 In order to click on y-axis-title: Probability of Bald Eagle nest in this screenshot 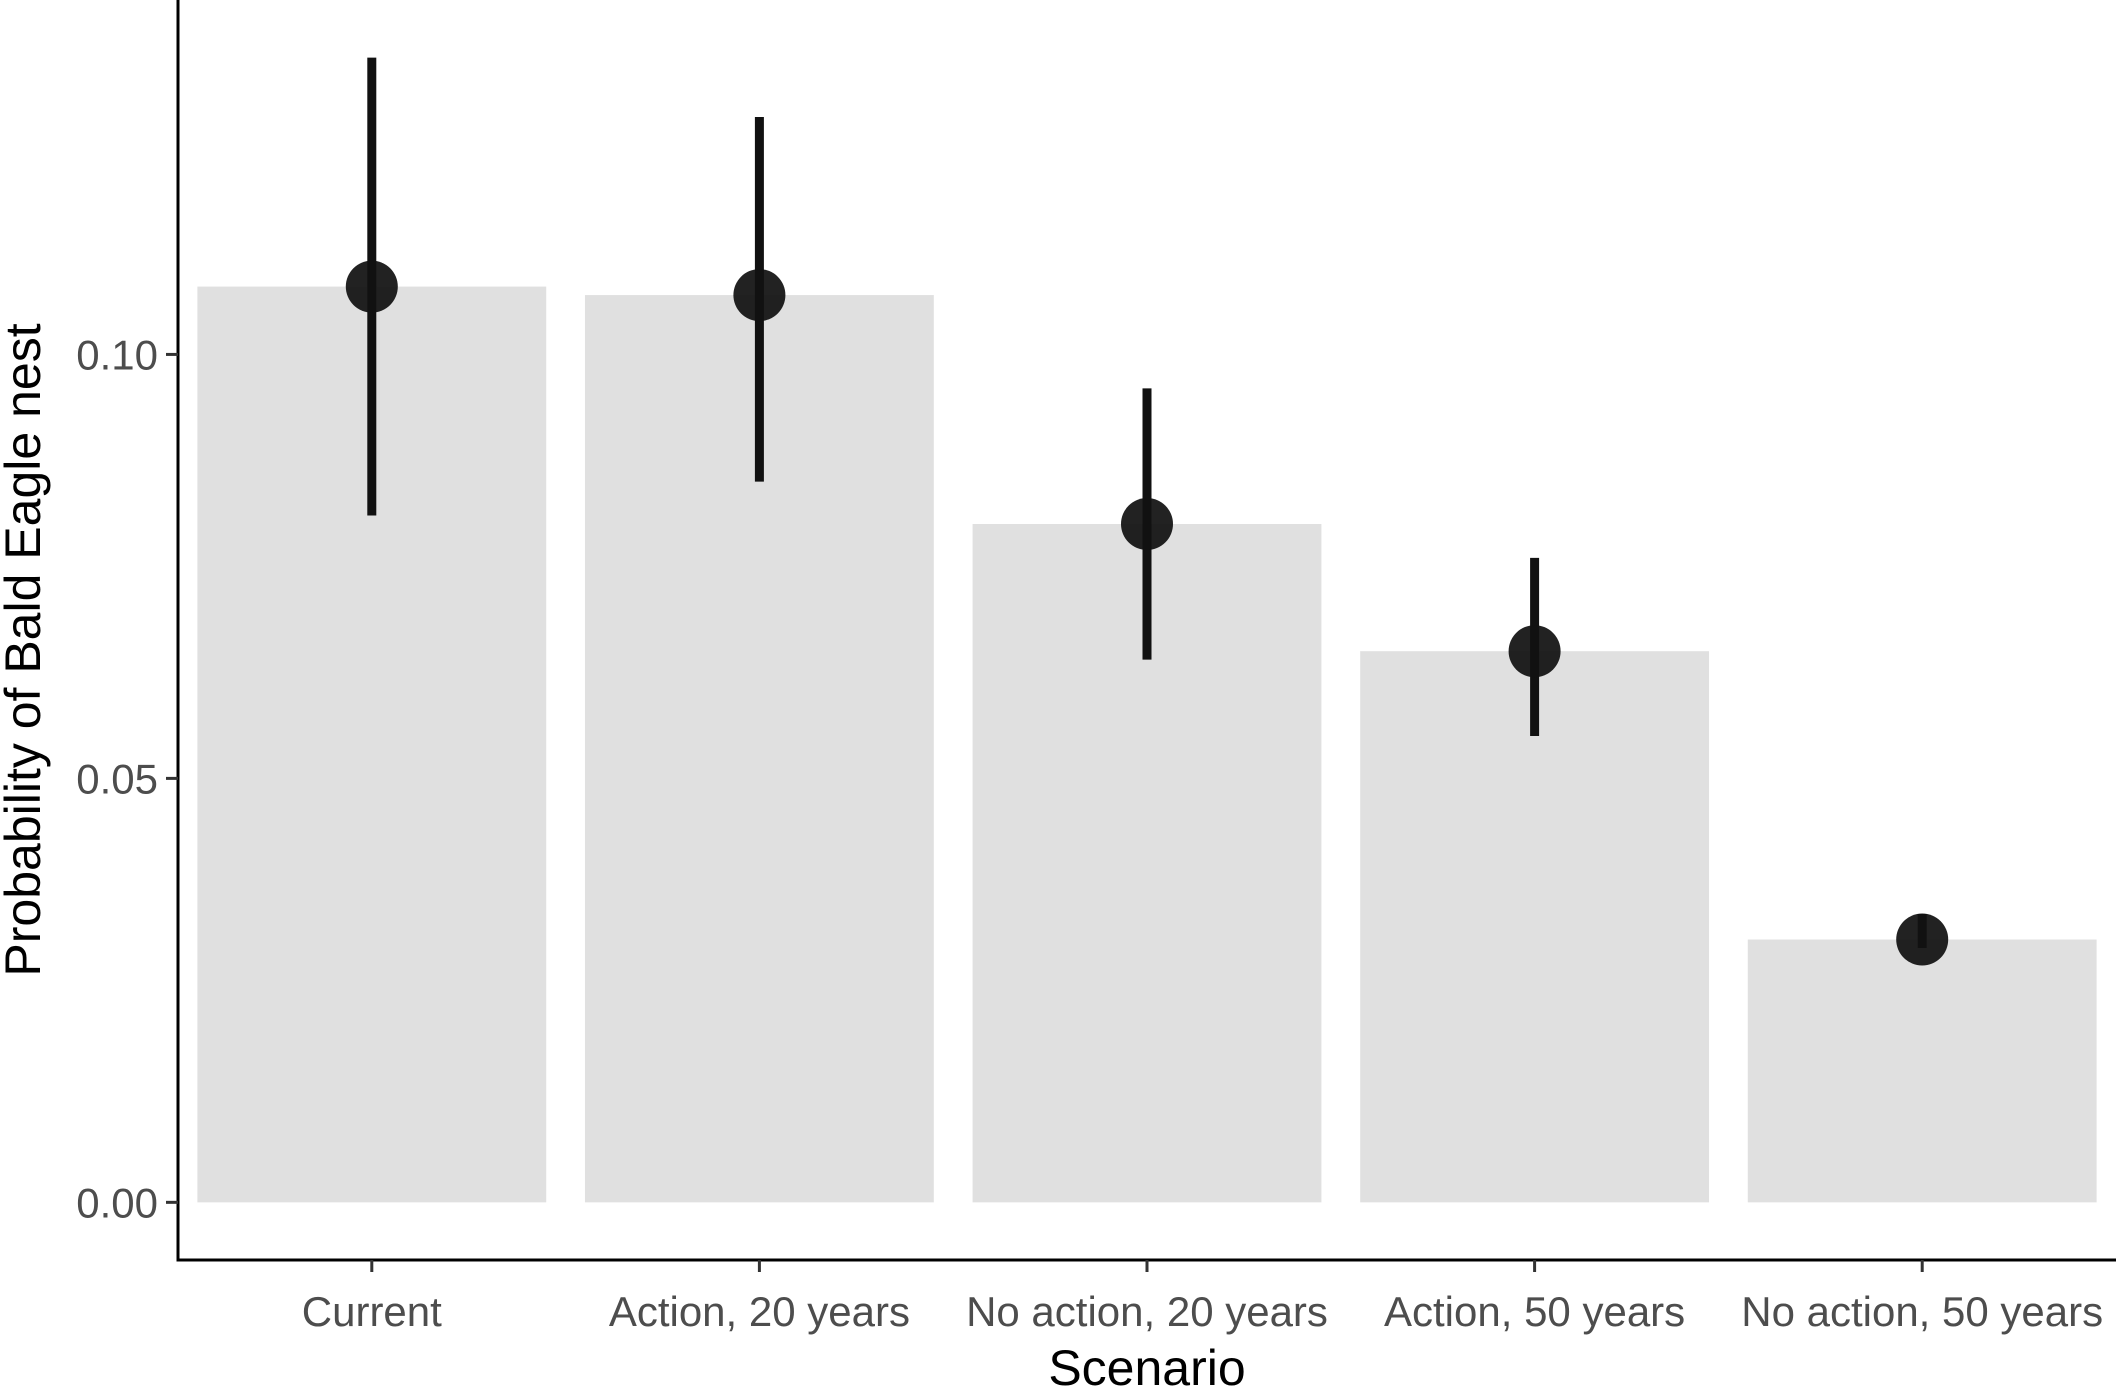, I will do `click(25, 649)`.